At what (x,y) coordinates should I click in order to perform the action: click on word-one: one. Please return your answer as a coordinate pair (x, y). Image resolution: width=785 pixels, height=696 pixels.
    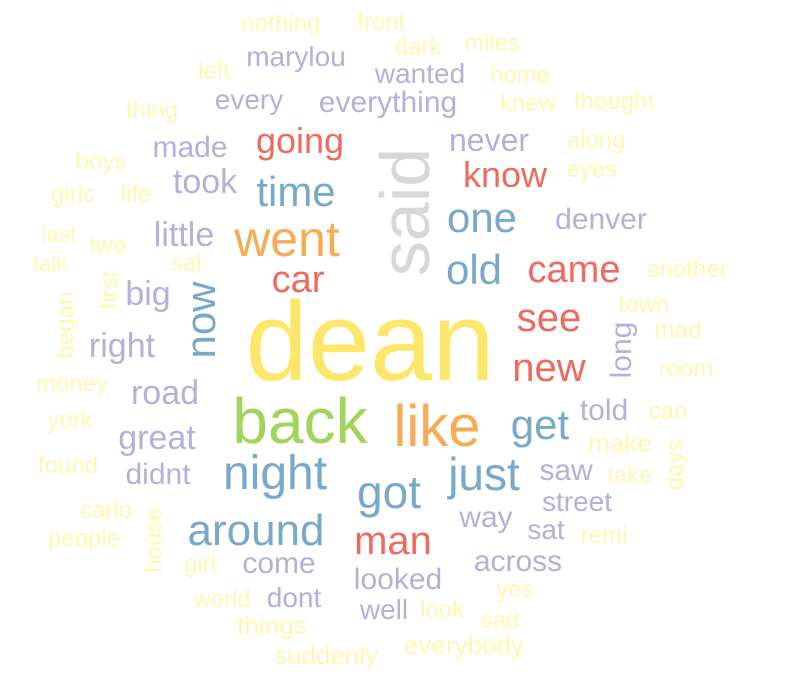
    Looking at the image, I should click on (482, 217).